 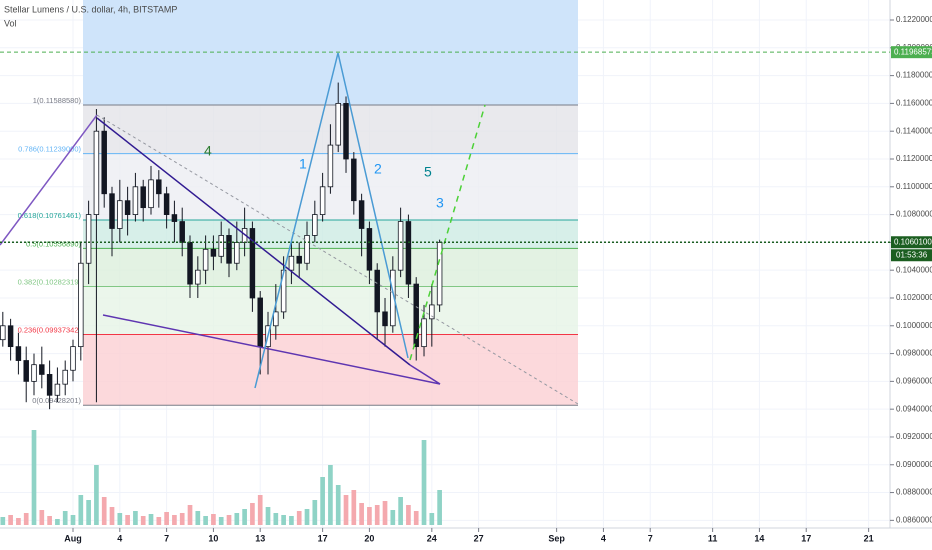 I want to click on x-tick-label: 7, so click(x=650, y=538).